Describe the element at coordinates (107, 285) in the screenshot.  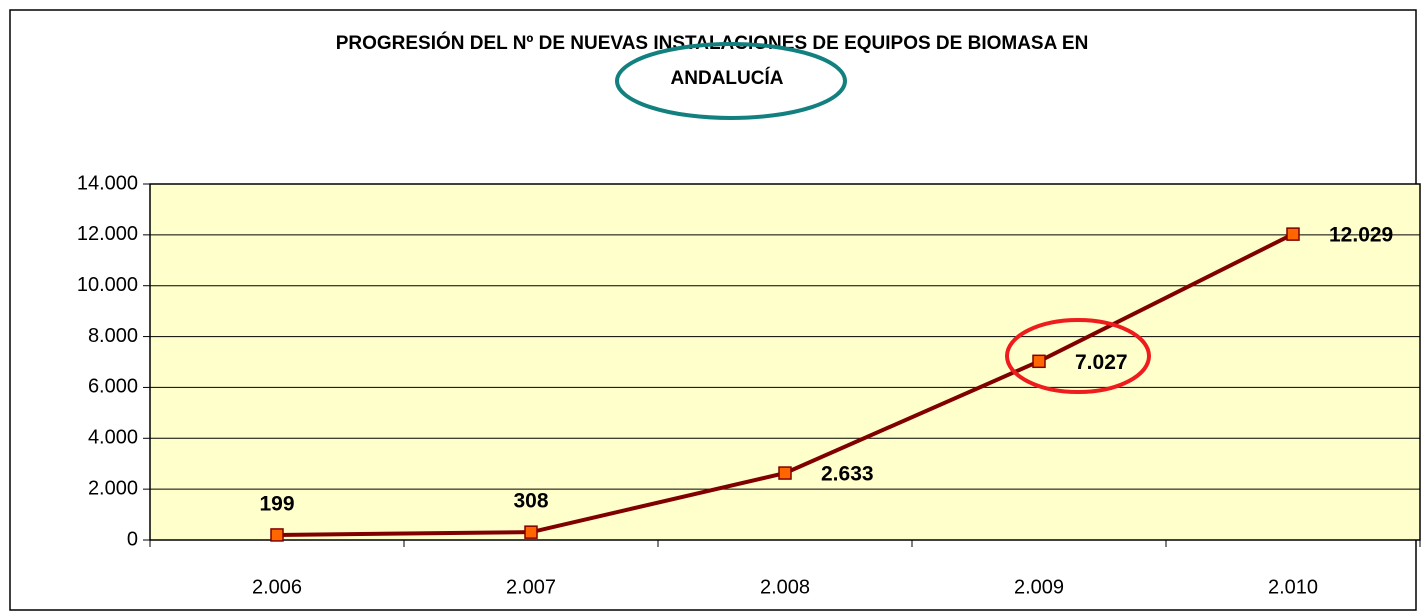
I see `y-tick-label: 10.000` at that location.